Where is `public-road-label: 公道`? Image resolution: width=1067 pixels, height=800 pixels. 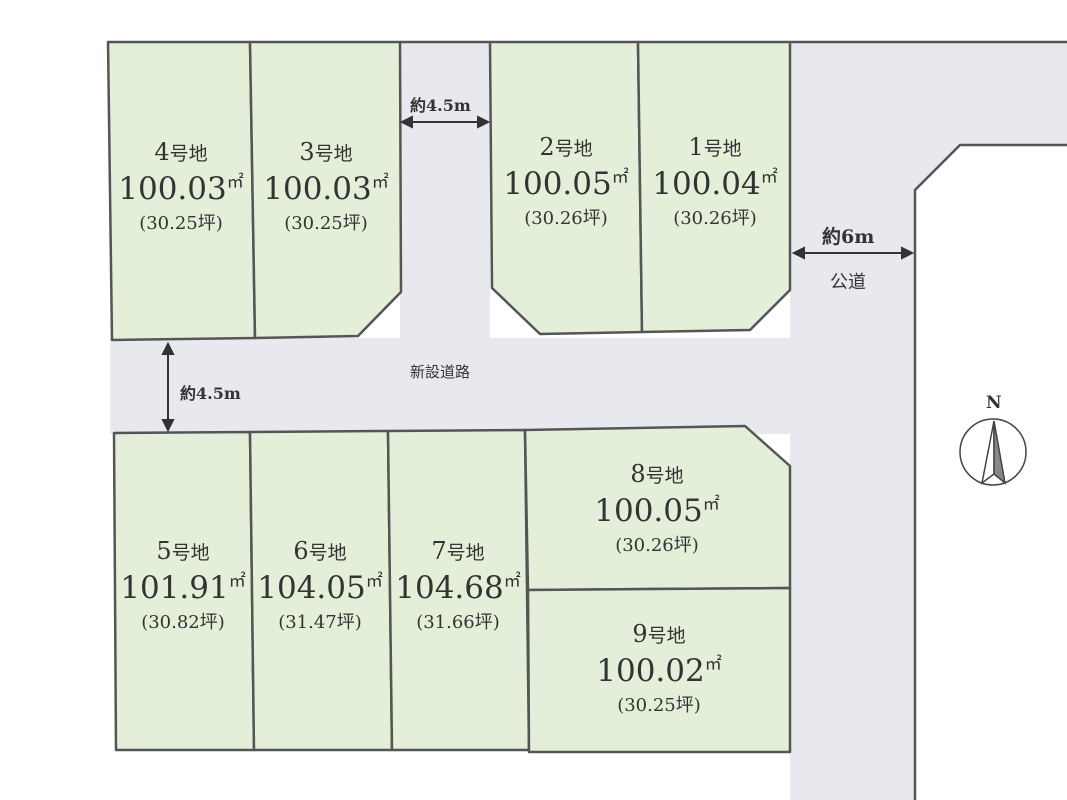
public-road-label: 公道 is located at coordinates (848, 282).